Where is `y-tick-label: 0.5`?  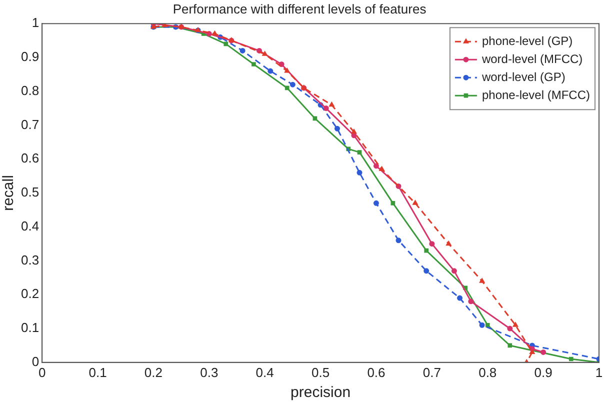 y-tick-label: 0.5 is located at coordinates (30, 192).